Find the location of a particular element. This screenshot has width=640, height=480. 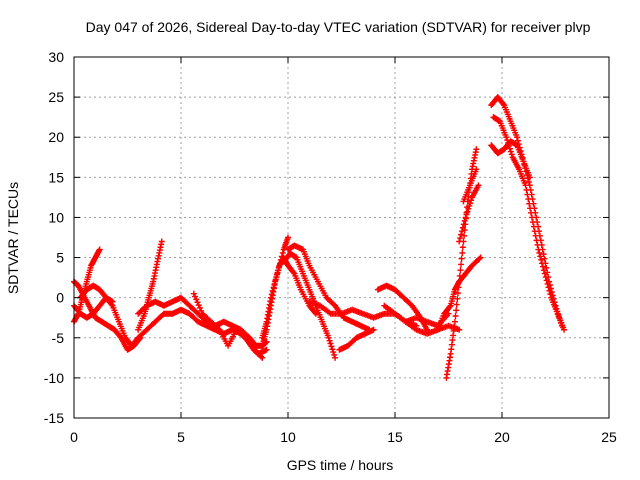

y-tick-label: 20 is located at coordinates (56, 137).